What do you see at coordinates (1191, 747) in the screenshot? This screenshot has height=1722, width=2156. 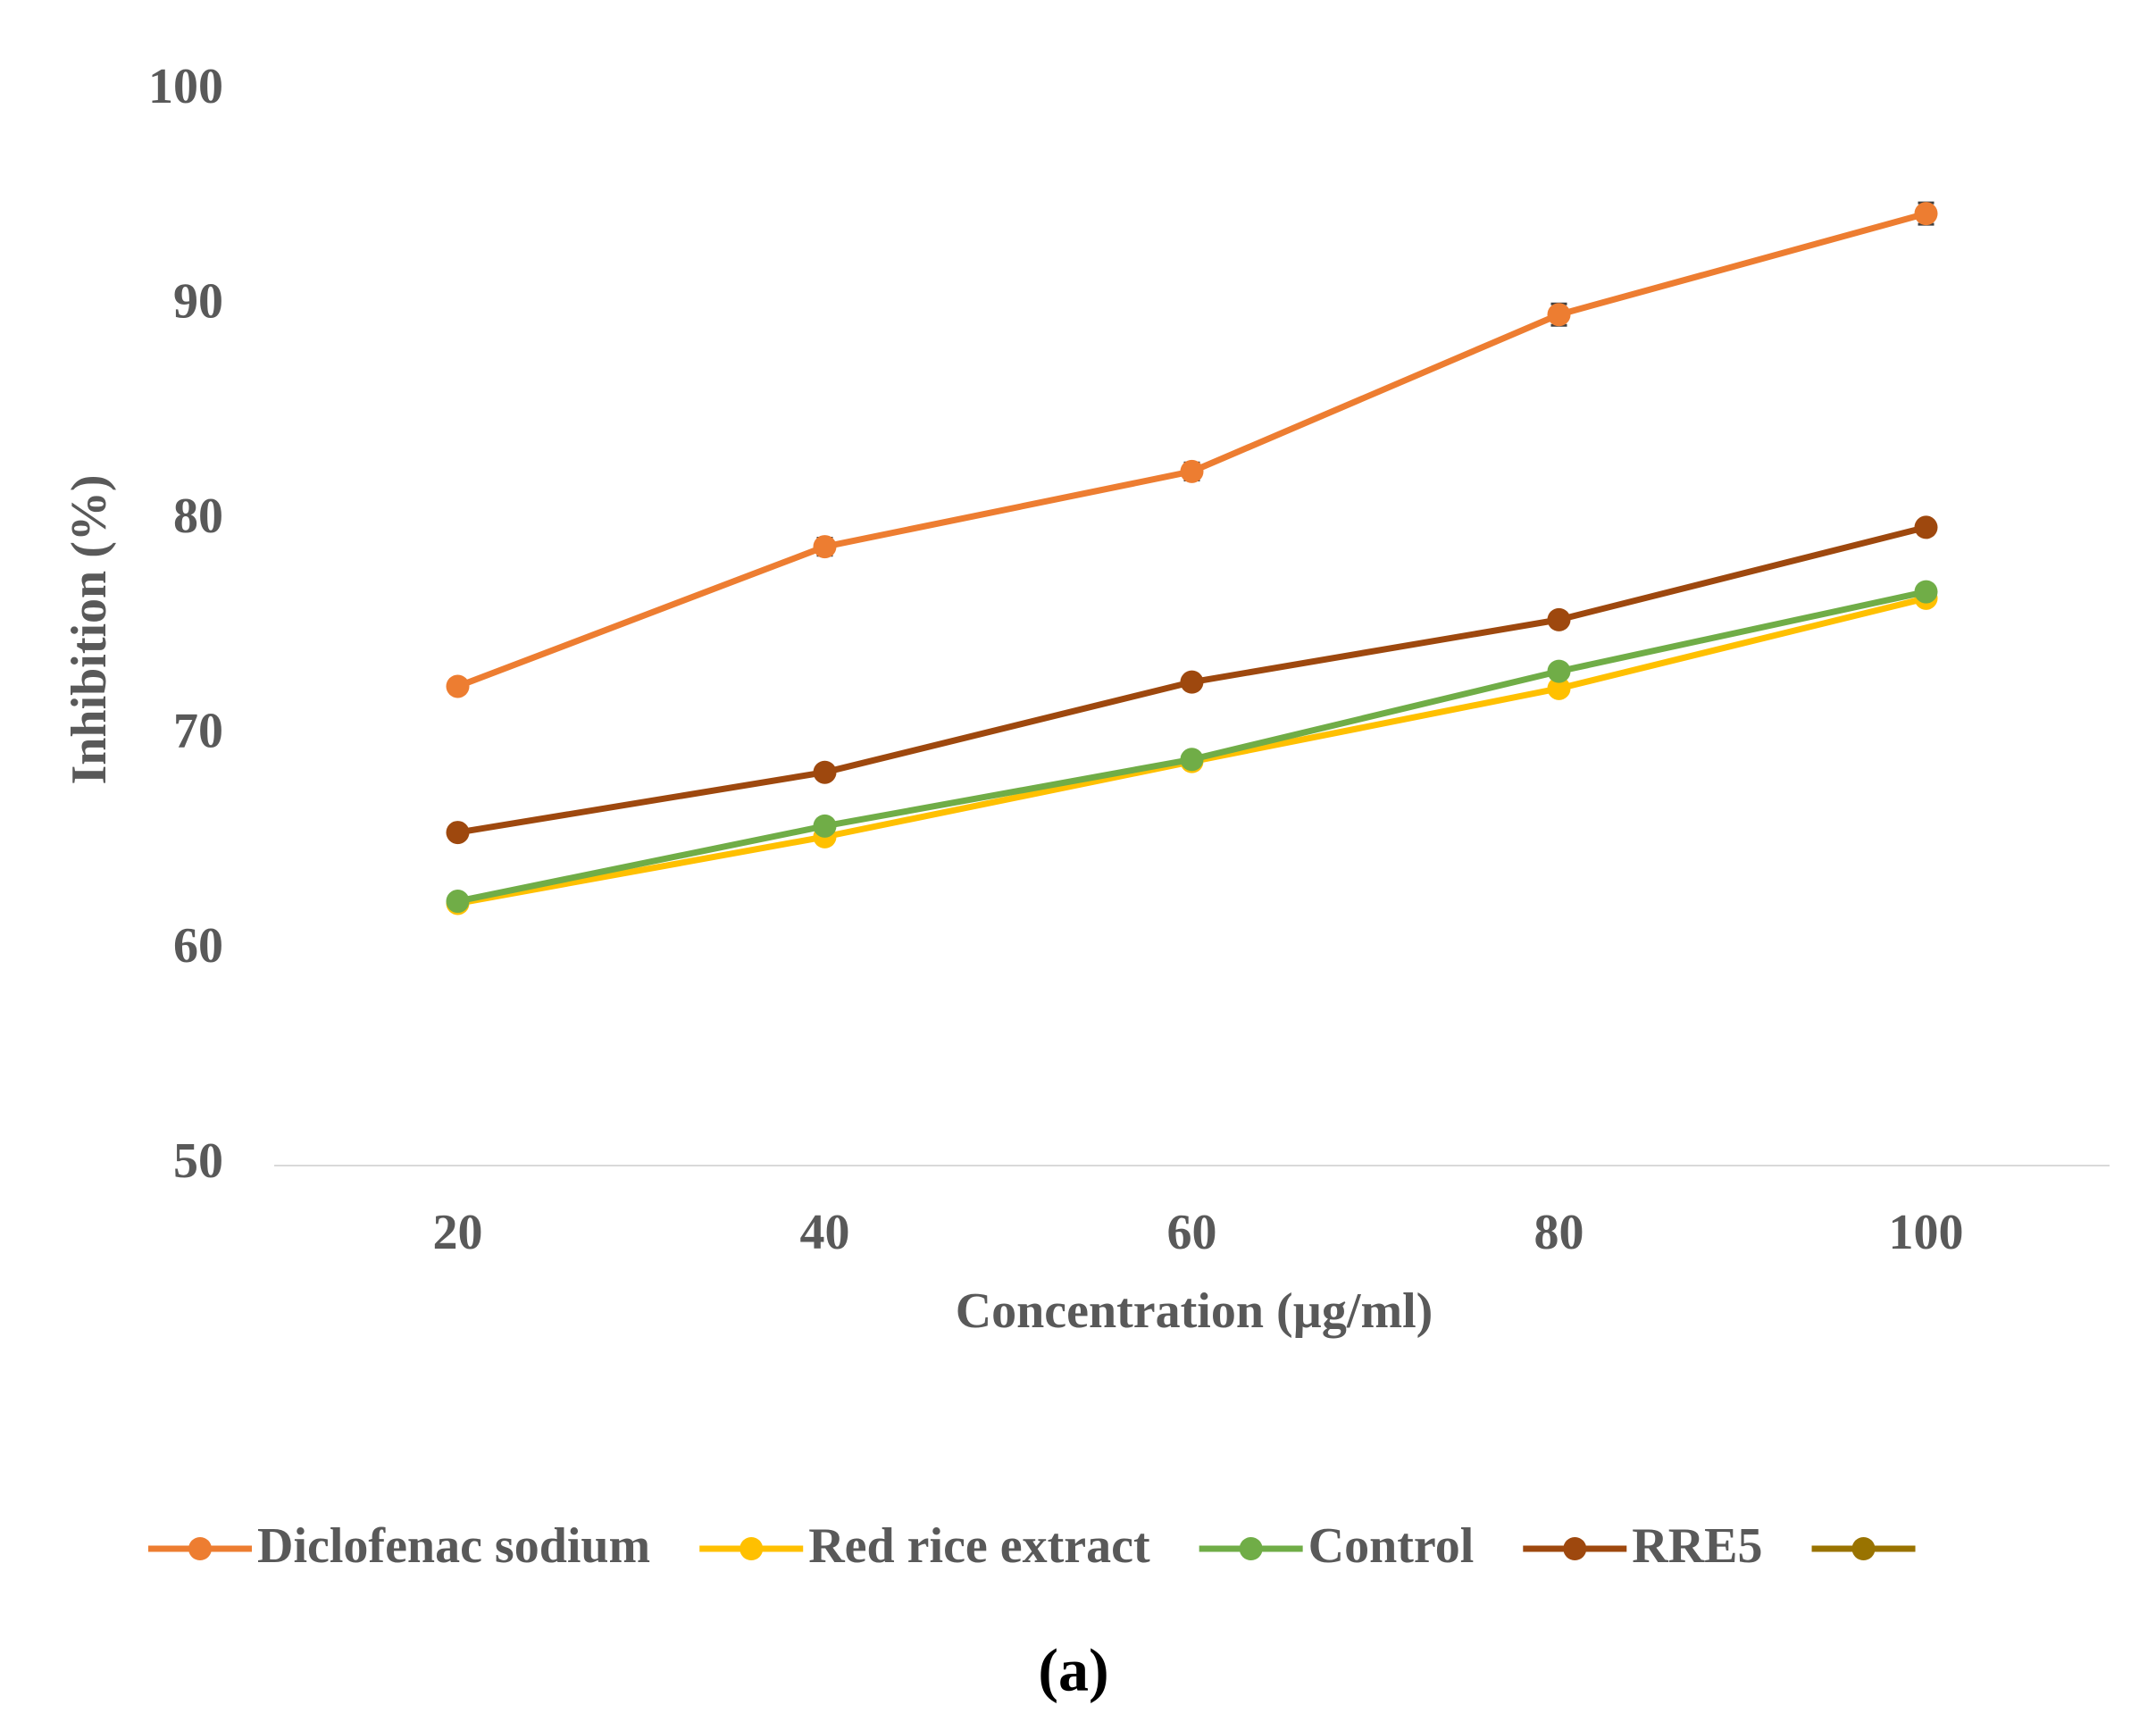 I see `series-line` at bounding box center [1191, 747].